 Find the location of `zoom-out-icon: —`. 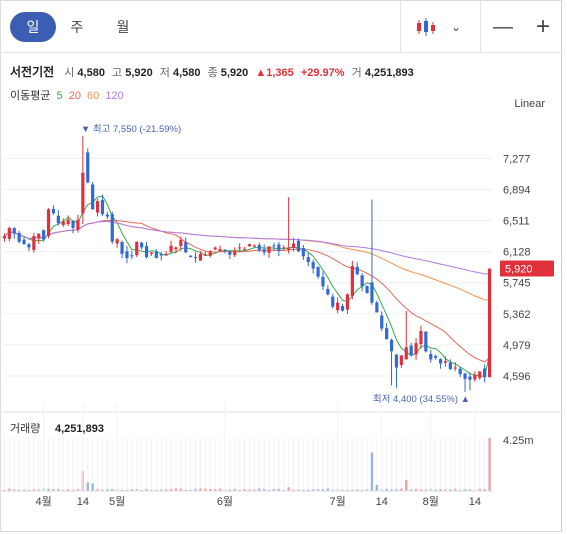

zoom-out-icon: — is located at coordinates (503, 27).